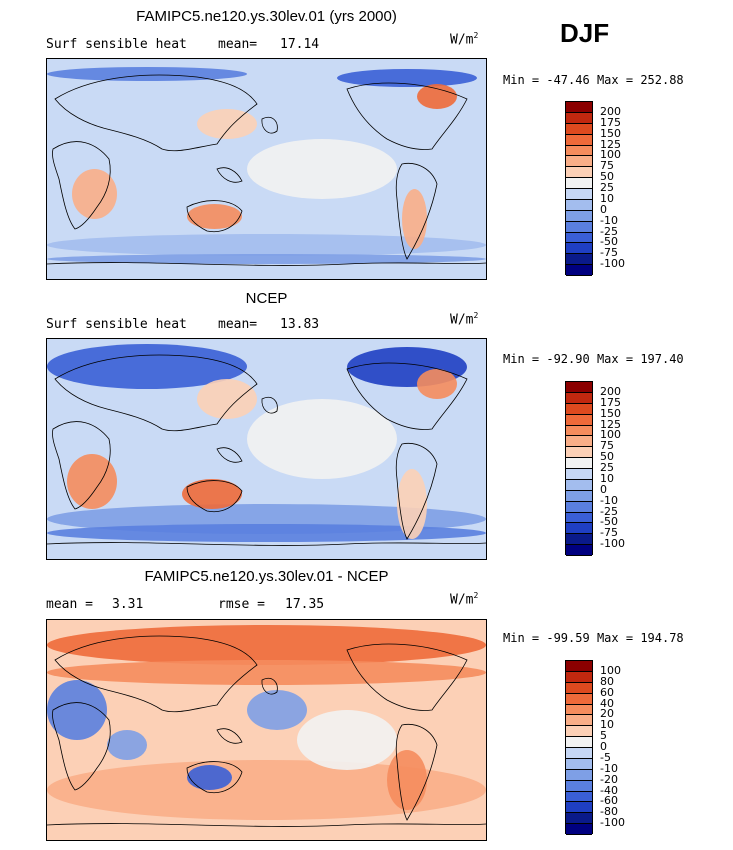 The width and height of the screenshot is (733, 850). Describe the element at coordinates (605, 757) in the screenshot. I see `colorbar-tick-label: -5` at that location.